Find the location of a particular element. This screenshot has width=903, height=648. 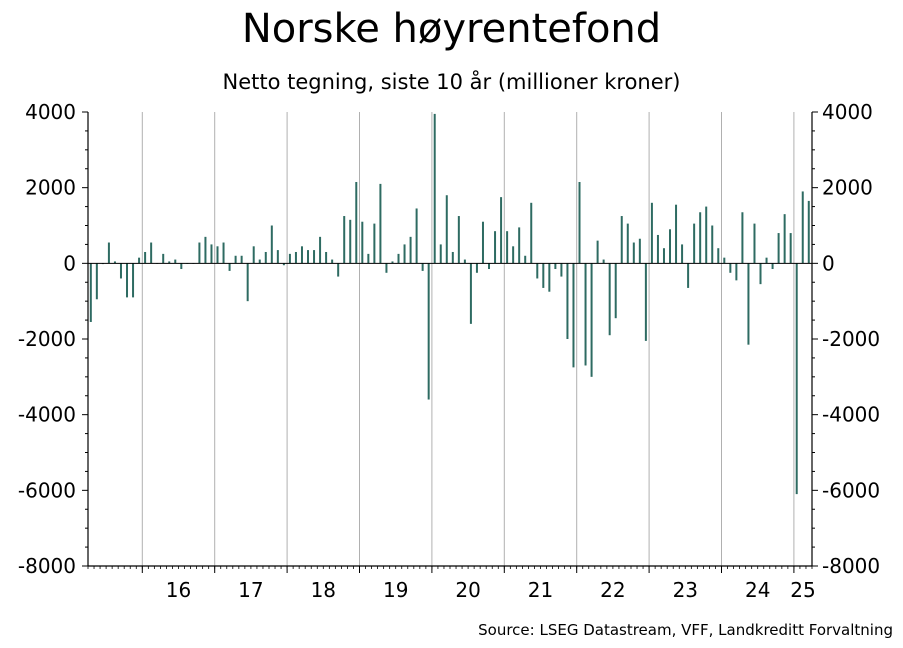

y-tick-label-left: 2000 is located at coordinates (50, 188).